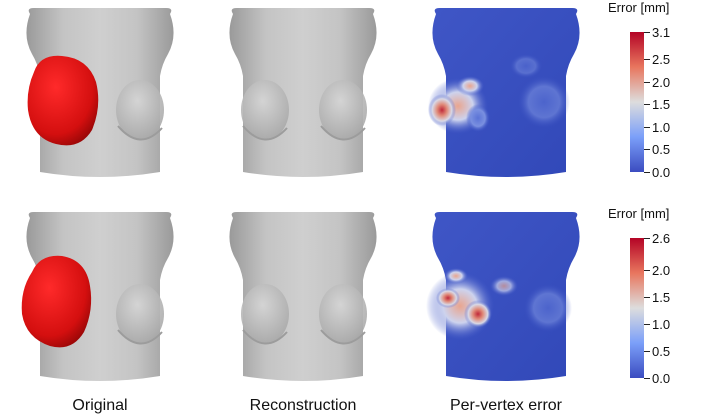 This screenshot has height=420, width=707. Describe the element at coordinates (506, 300) in the screenshot. I see `error-map-row2` at that location.